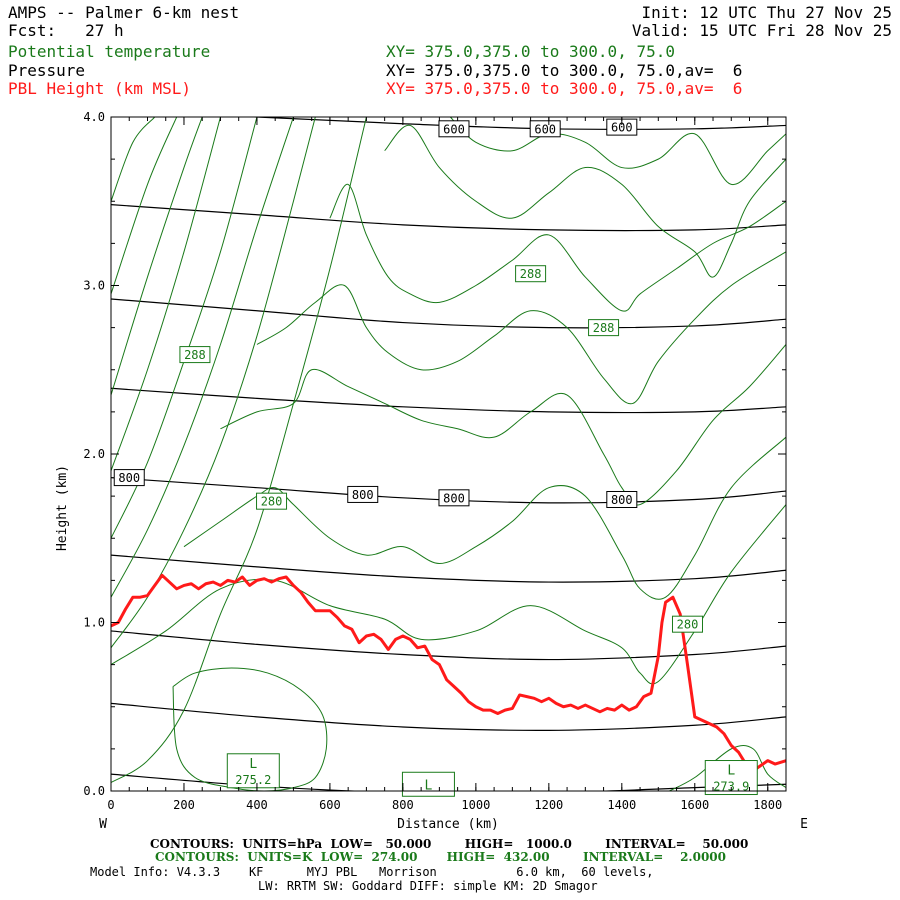 The width and height of the screenshot is (900, 900). What do you see at coordinates (94, 623) in the screenshot?
I see `y-tick-label: 1.0` at bounding box center [94, 623].